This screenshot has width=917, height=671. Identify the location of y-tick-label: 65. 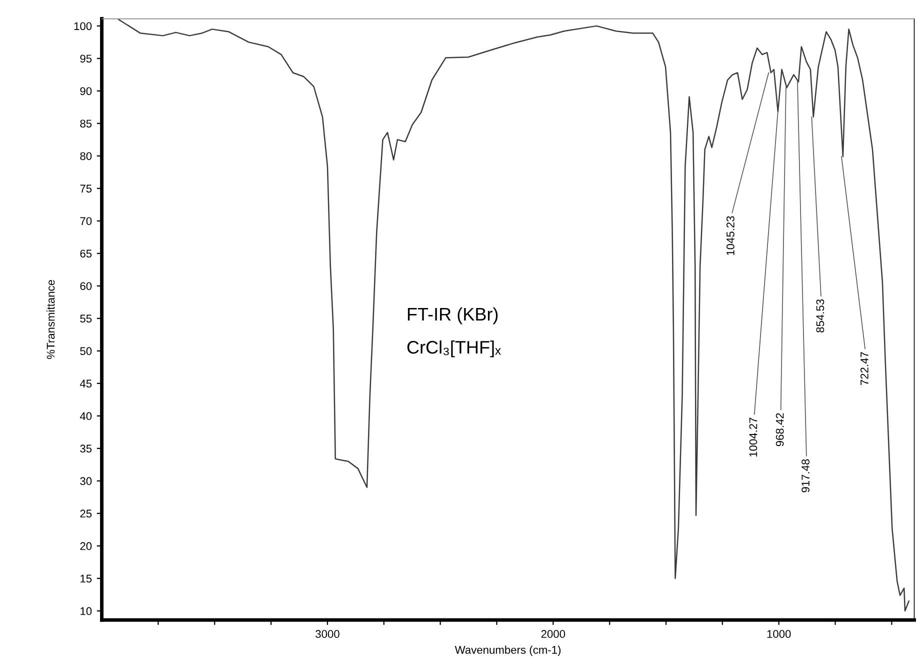
(86, 254).